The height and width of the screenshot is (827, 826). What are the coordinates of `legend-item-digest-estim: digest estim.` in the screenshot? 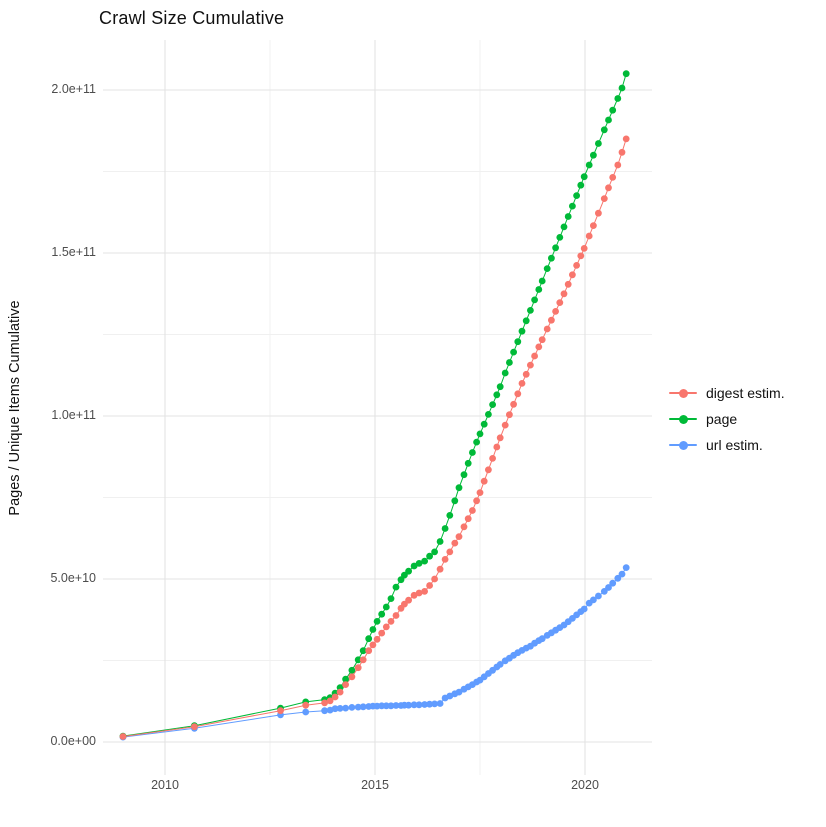 It's located at (727, 393).